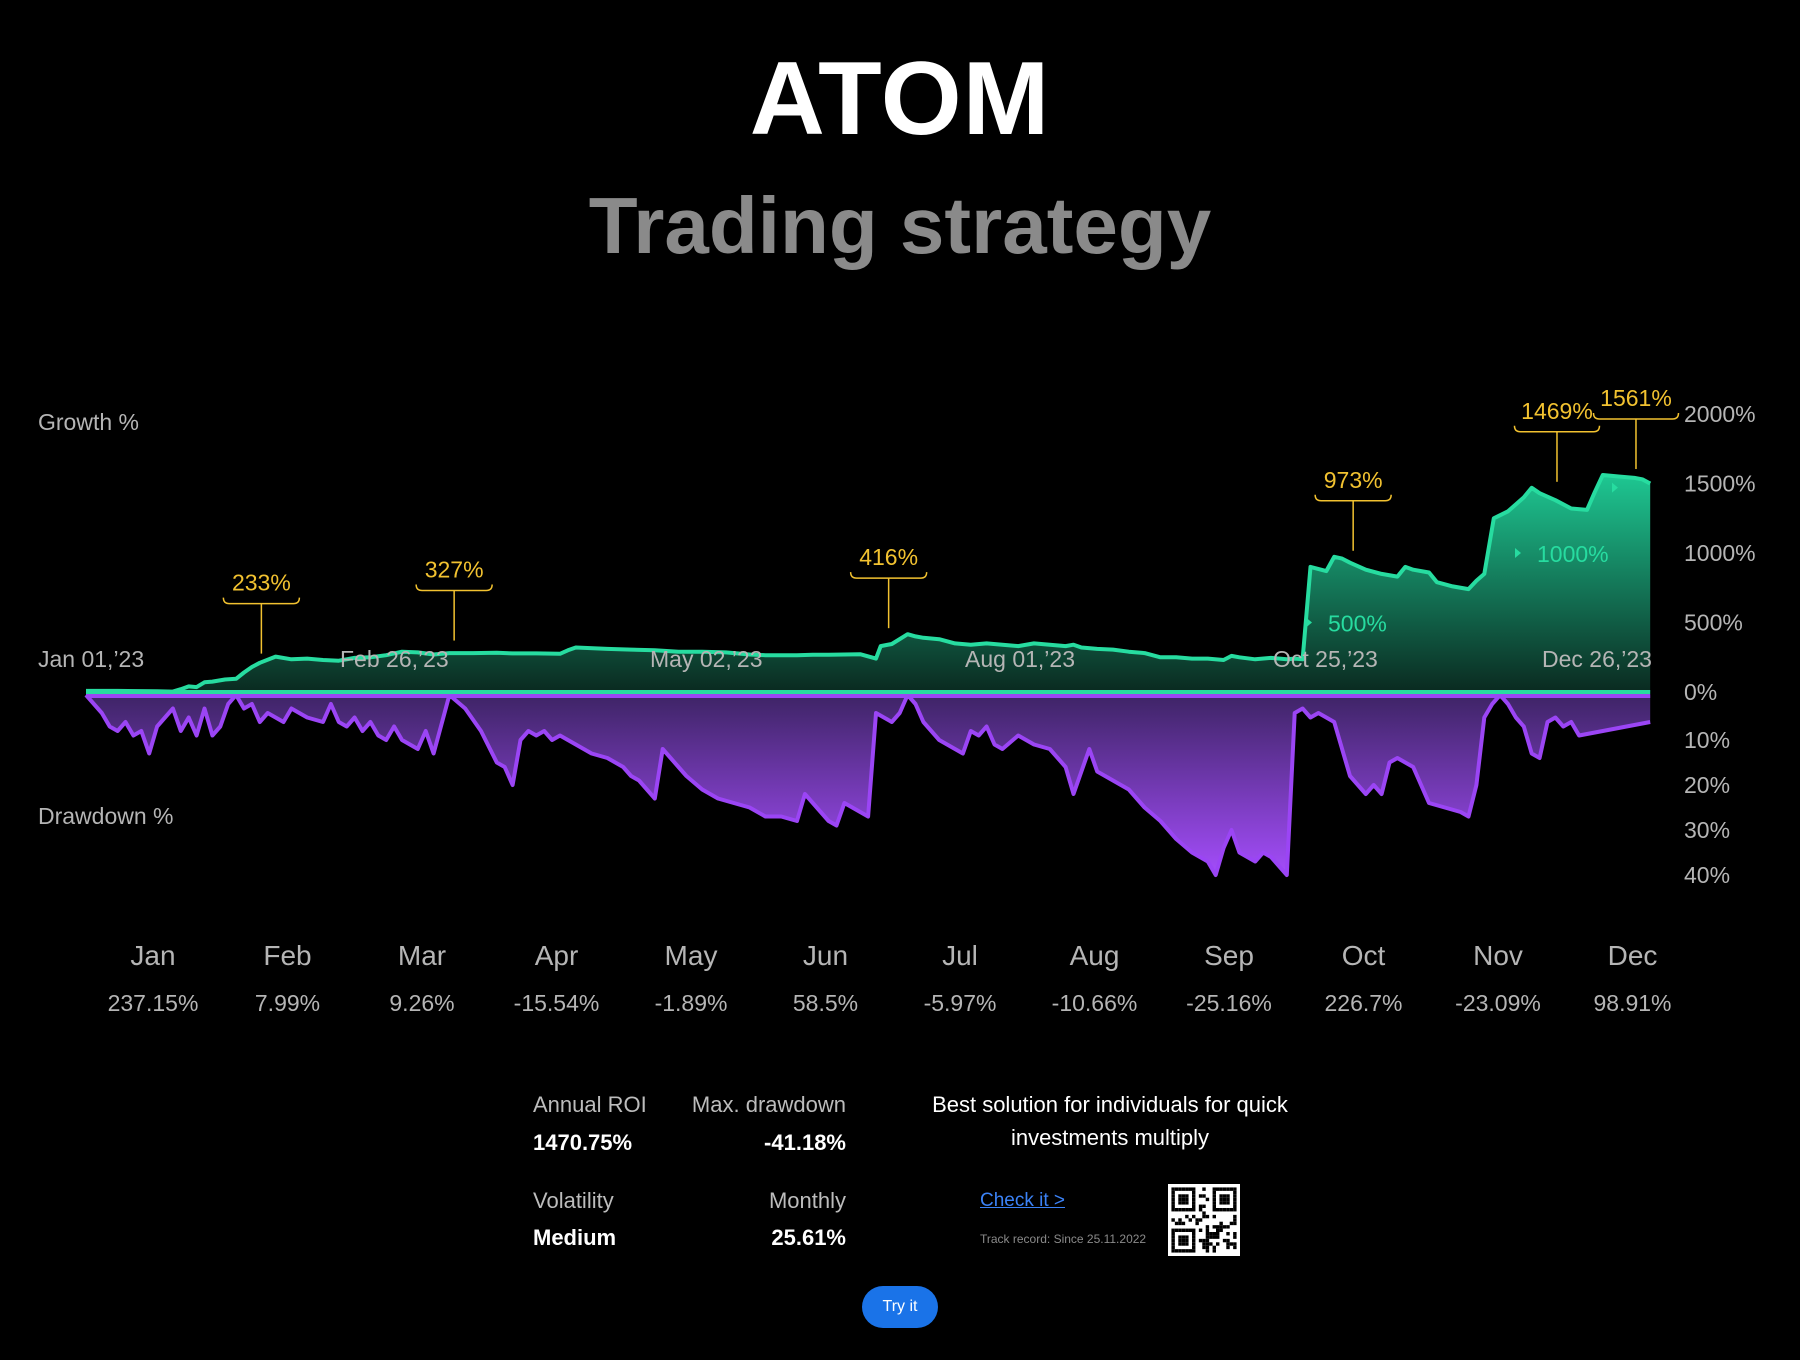 This screenshot has height=1360, width=1800. What do you see at coordinates (1636, 398) in the screenshot?
I see `annotation-label: 1561%` at bounding box center [1636, 398].